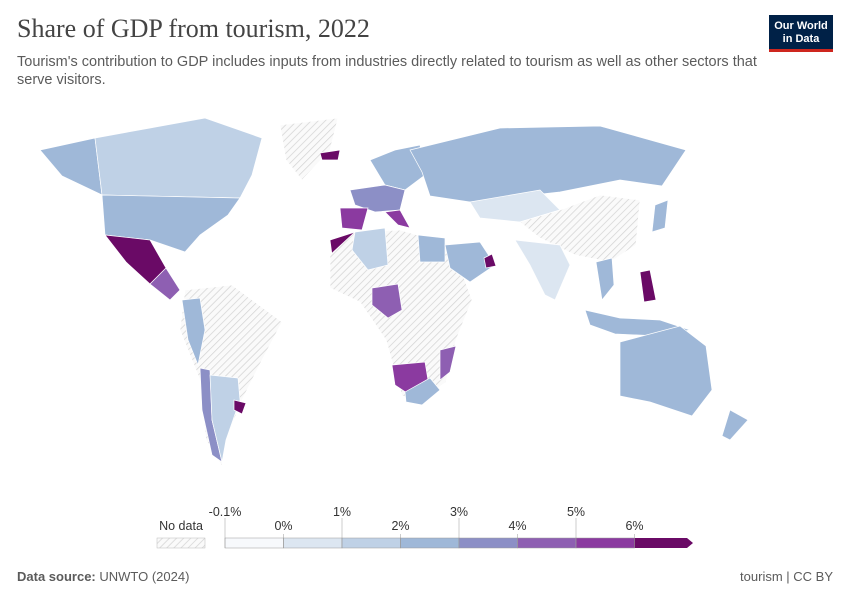  What do you see at coordinates (801, 39) in the screenshot?
I see `logo-line: in Data` at bounding box center [801, 39].